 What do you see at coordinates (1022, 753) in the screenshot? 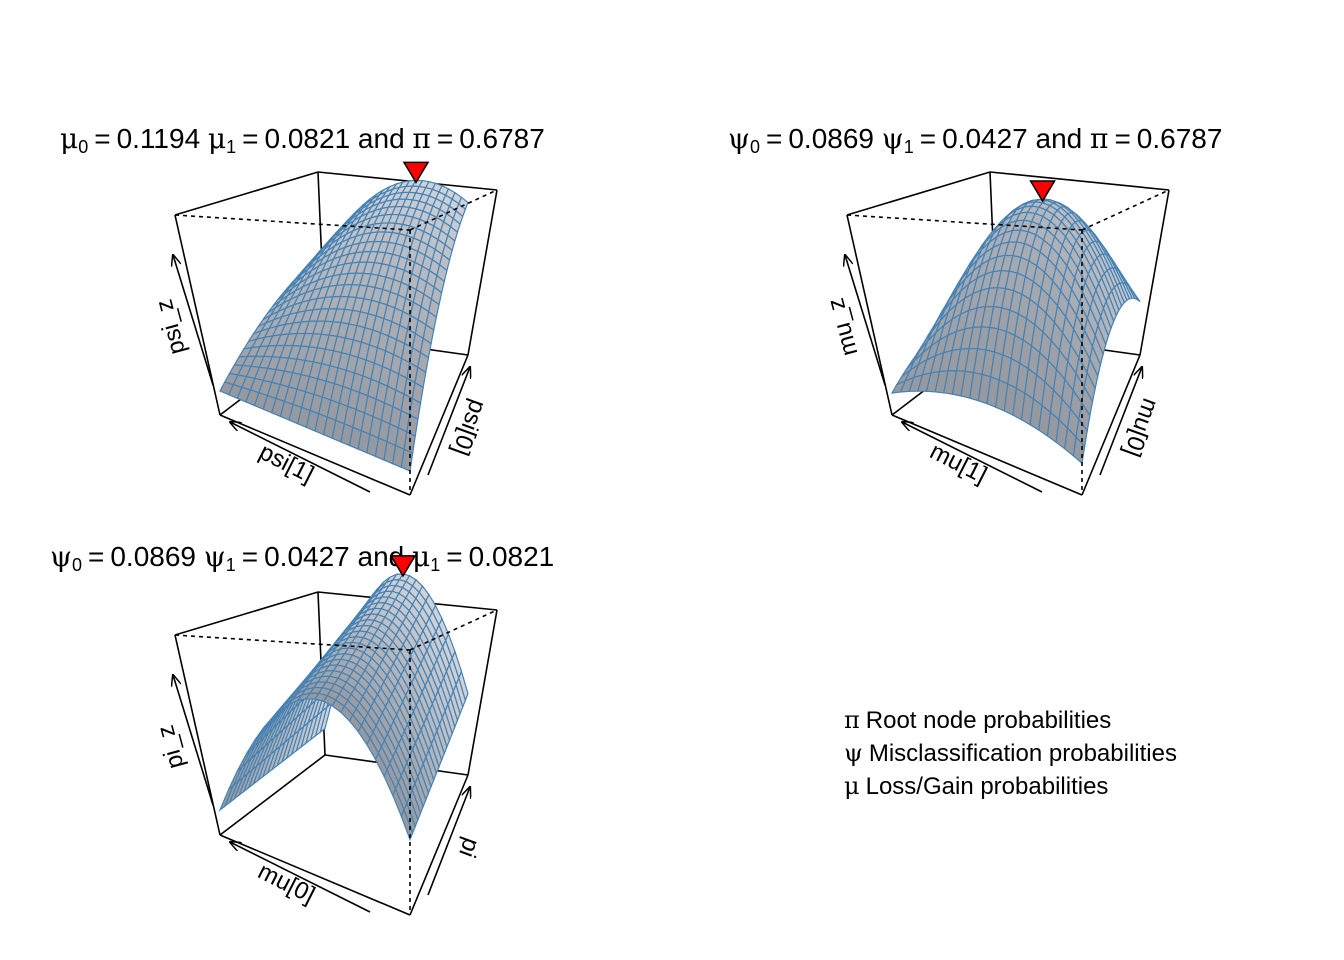
I see `legend-text: Misclassification probabilities` at bounding box center [1022, 753].